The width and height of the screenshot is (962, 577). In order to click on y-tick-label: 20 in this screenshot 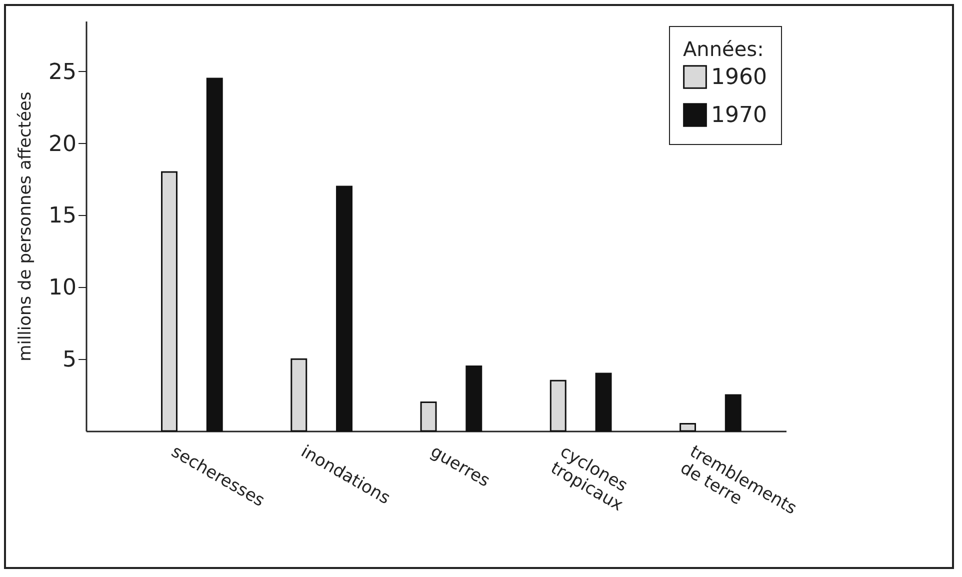, I will do `click(62, 144)`.